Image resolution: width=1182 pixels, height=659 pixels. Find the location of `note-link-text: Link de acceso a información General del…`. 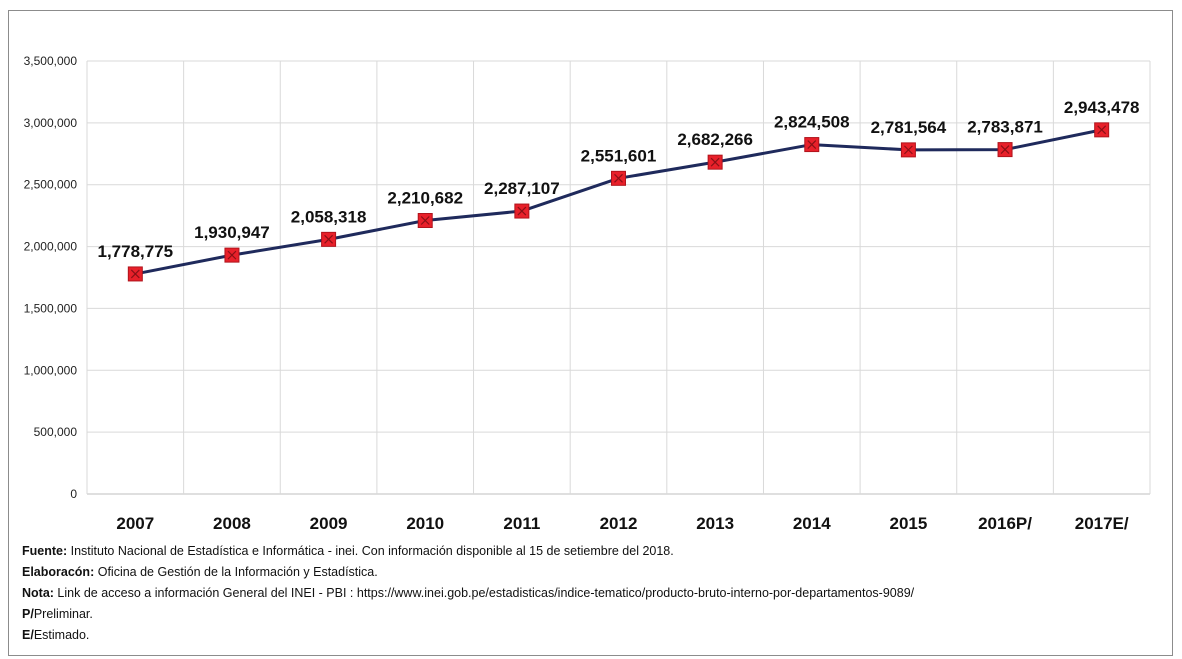

note-link-text: Link de acceso a información General del… is located at coordinates (484, 593).